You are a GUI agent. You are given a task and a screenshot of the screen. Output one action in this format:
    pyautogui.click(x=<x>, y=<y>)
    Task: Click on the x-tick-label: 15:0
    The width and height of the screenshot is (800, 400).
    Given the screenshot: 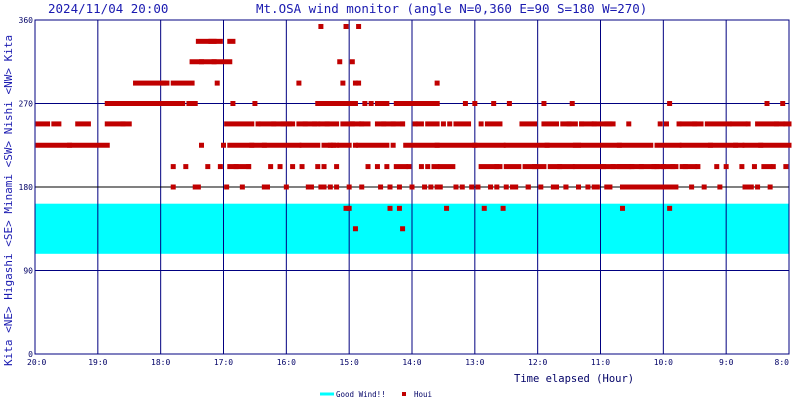 What is the action you would take?
    pyautogui.click(x=349, y=362)
    